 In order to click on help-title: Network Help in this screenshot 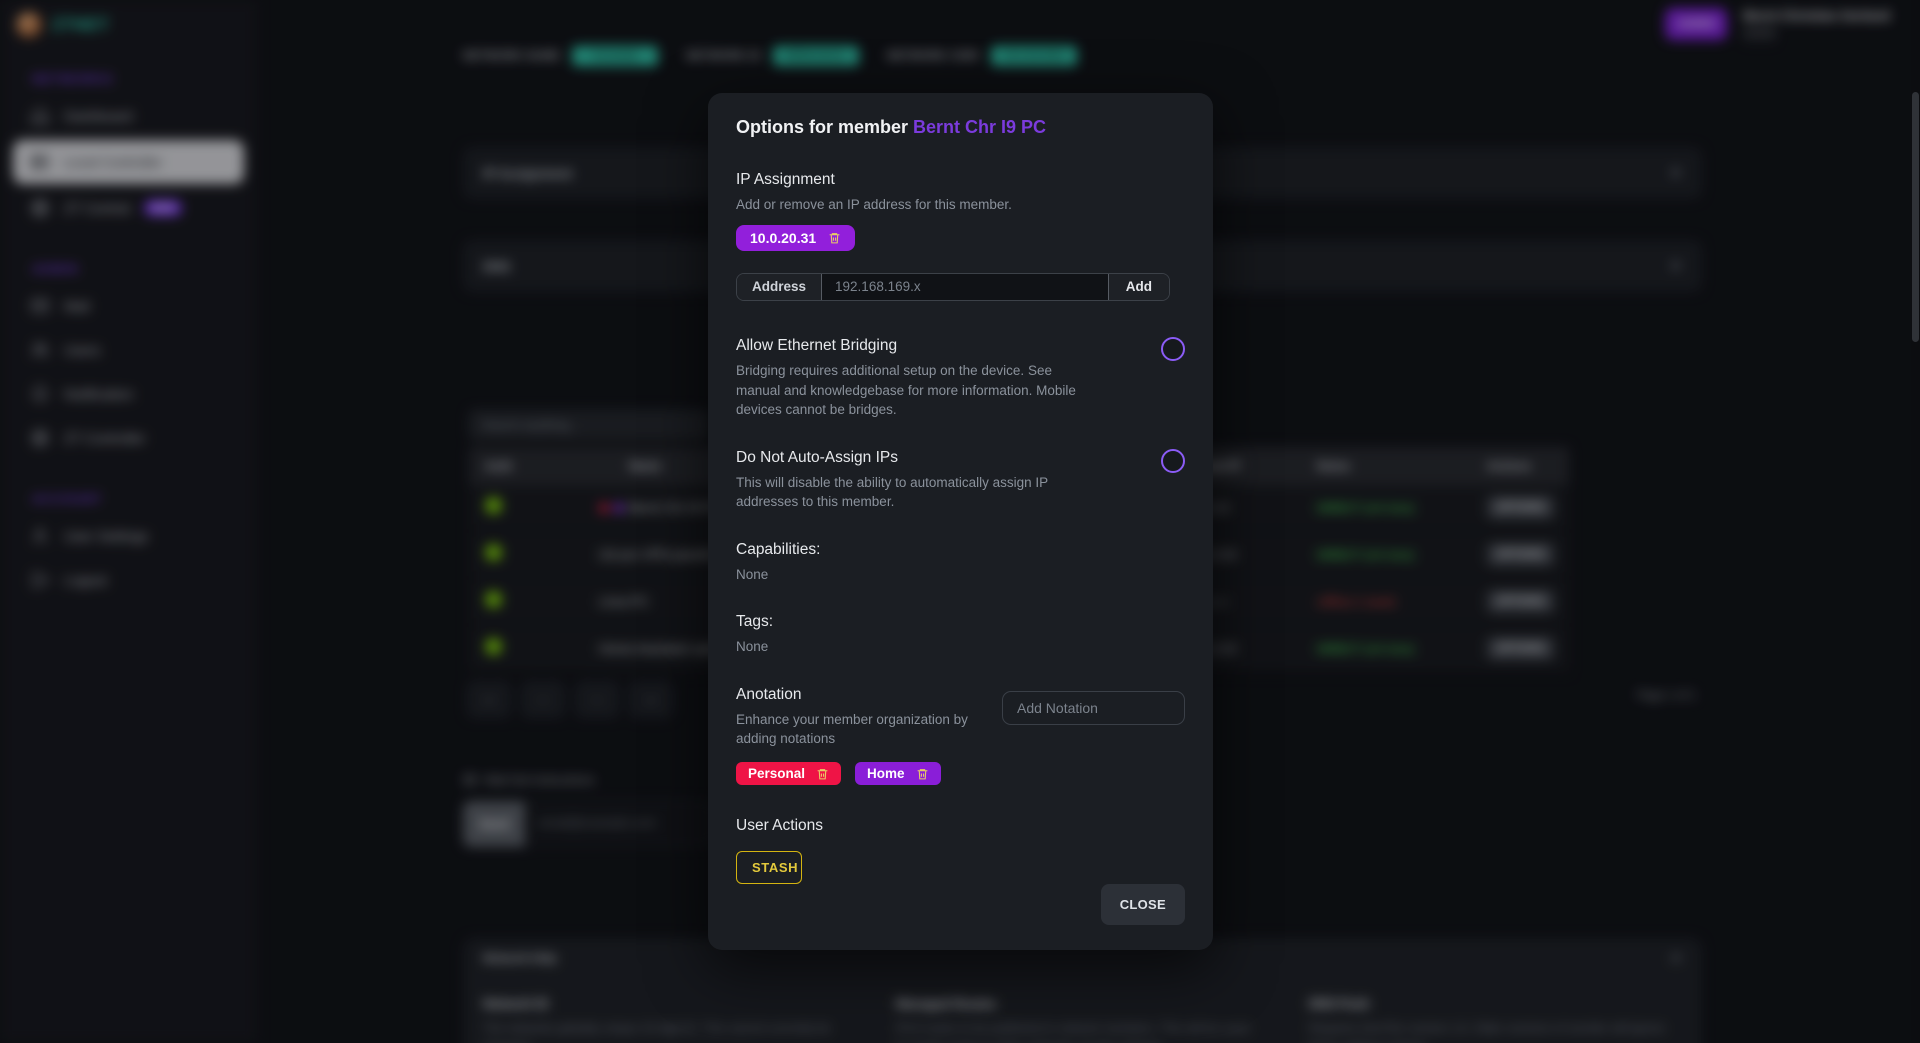, I will do `click(520, 958)`.